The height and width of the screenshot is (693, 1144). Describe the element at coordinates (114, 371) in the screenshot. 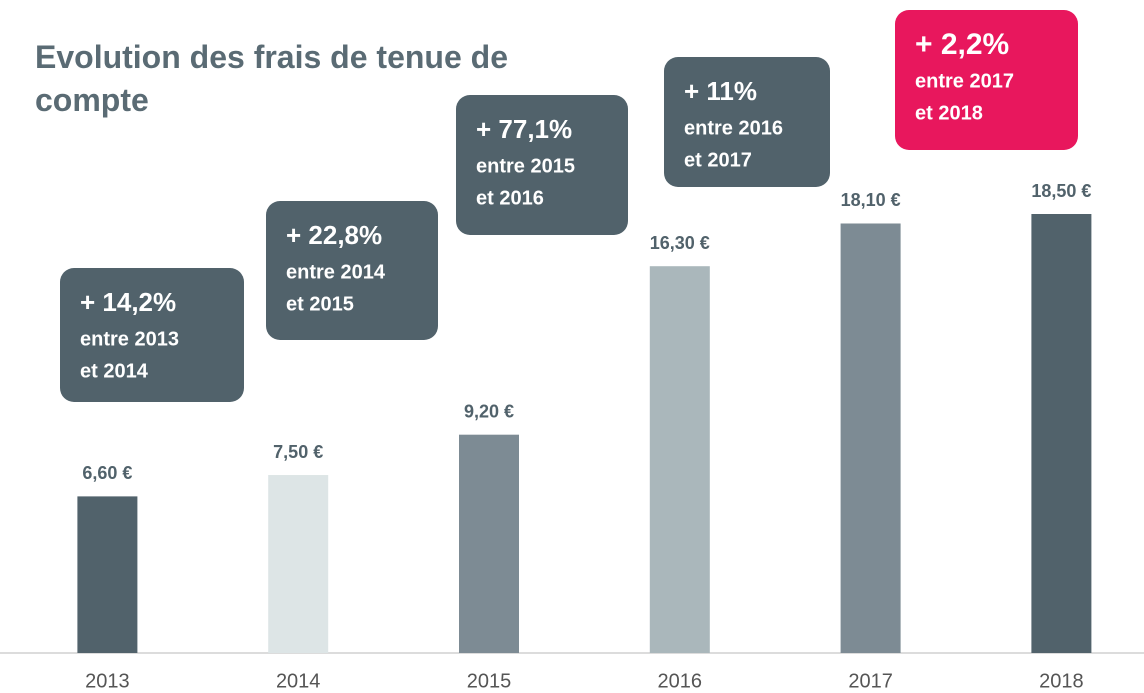

I see `annotation-text: et 2014` at that location.